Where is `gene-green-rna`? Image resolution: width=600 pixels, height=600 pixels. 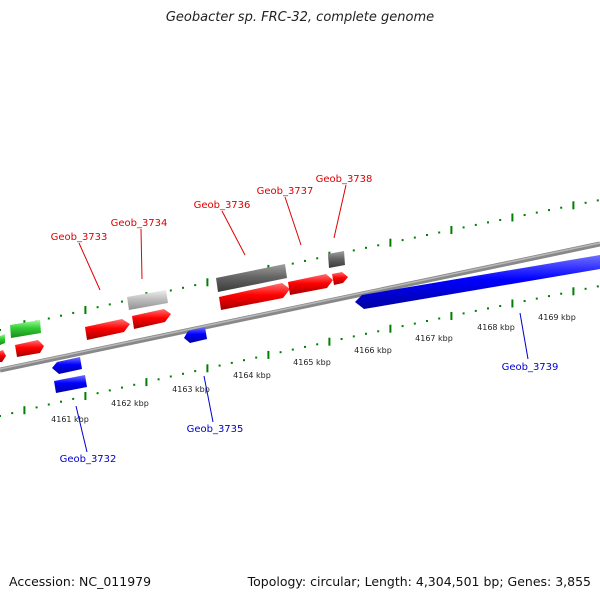 gene-green-rna is located at coordinates (25, 329).